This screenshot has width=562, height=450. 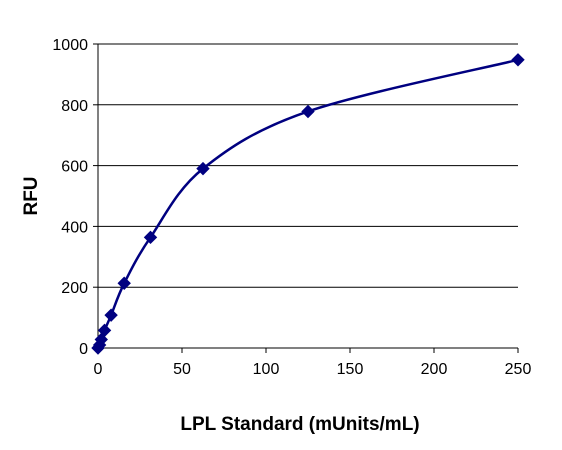 I want to click on x-tick-label: 100, so click(x=266, y=369).